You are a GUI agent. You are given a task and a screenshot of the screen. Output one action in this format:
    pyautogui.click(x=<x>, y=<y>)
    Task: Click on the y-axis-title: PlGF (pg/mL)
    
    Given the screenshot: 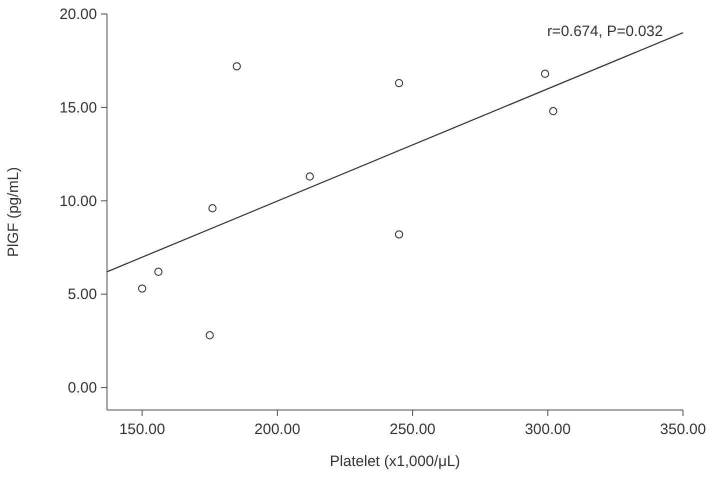 What is the action you would take?
    pyautogui.click(x=13, y=212)
    